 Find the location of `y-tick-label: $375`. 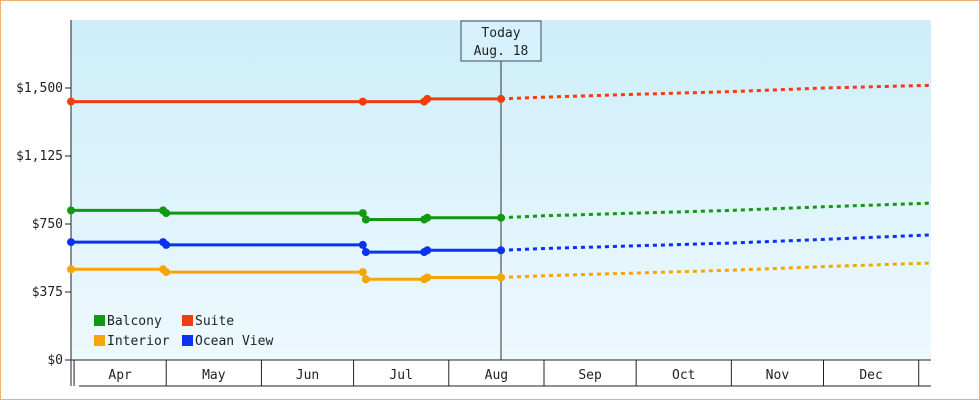

y-tick-label: $375 is located at coordinates (47, 292).